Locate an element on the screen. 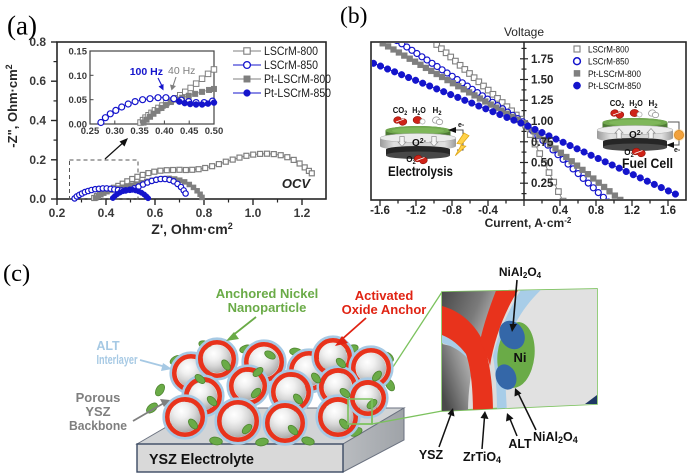 Image resolution: width=688 pixels, height=473 pixels. svg-text: -0.8 is located at coordinates (452, 211).